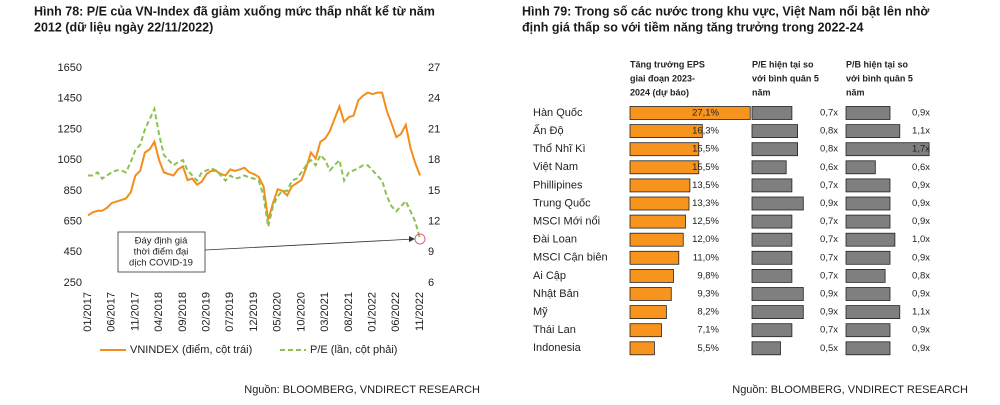  Describe the element at coordinates (921, 239) in the screenshot. I see `value-label: 1,0x` at that location.